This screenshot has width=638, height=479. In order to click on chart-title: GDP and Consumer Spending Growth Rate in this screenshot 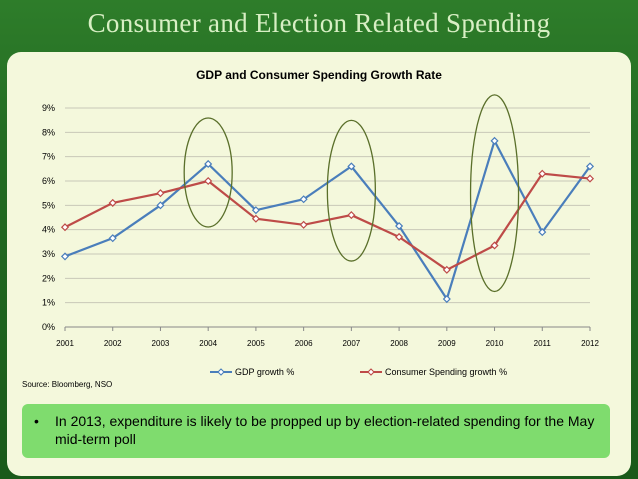, I will do `click(319, 75)`.